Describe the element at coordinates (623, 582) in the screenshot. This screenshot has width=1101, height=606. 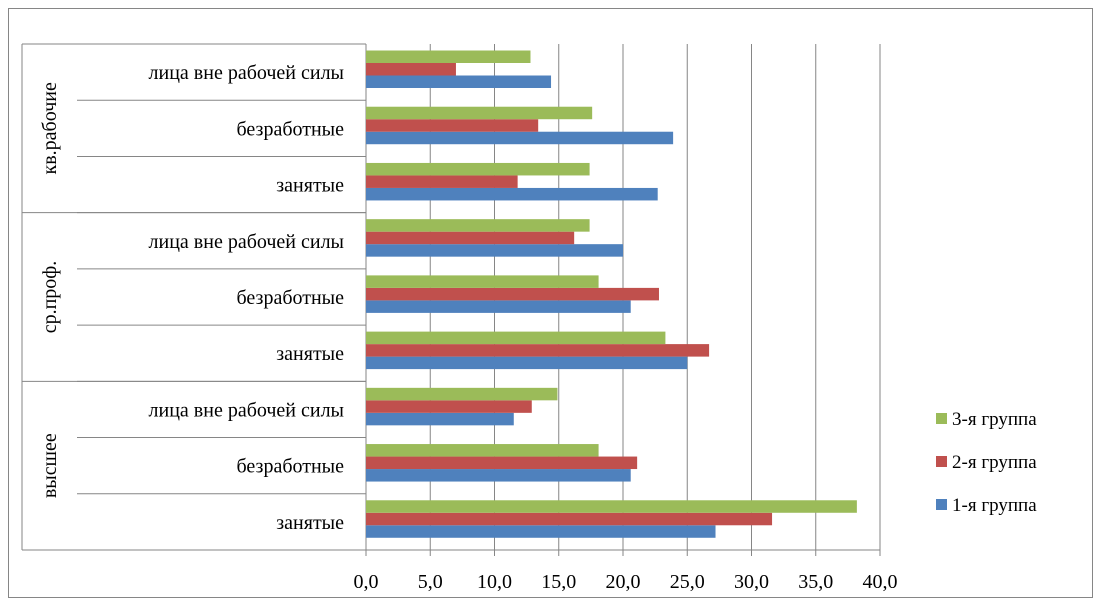
I see `x-tick-label: 20,0` at that location.